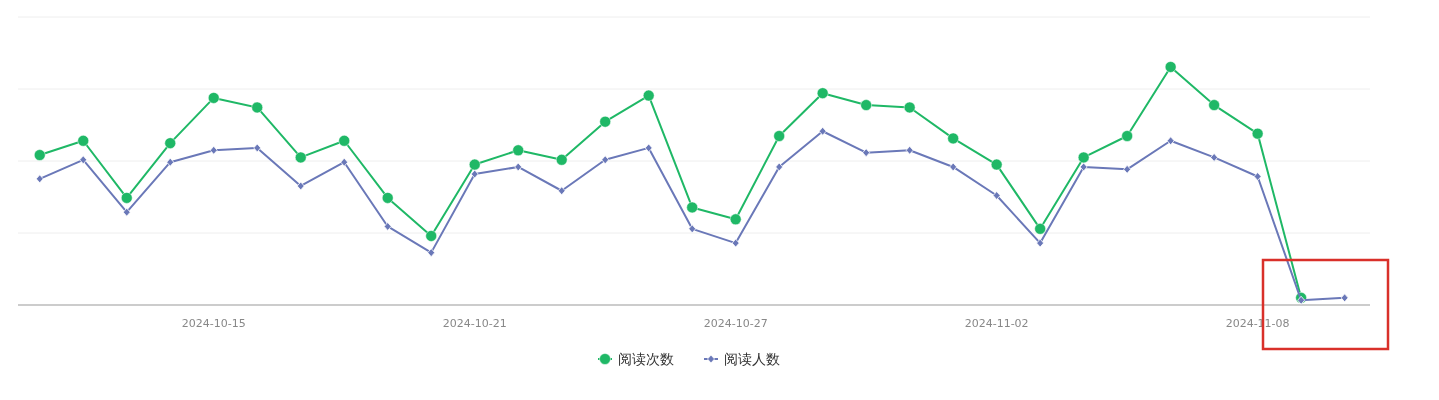 The image size is (1439, 400). Describe the element at coordinates (213, 323) in the screenshot. I see `x-tick-label: 2024-10-15` at that location.